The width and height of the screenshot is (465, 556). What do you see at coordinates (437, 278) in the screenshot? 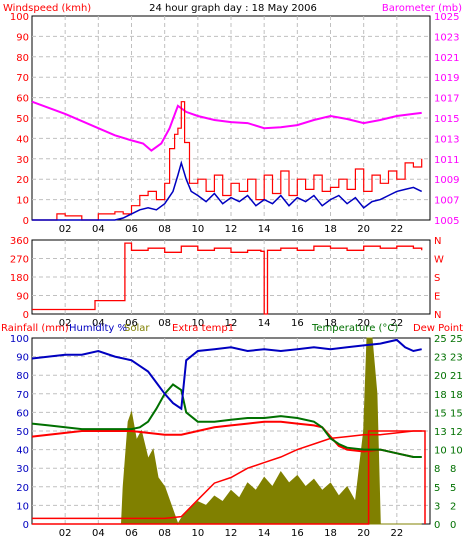
I see `y-tick-label-direction-compass: S` at bounding box center [437, 278].